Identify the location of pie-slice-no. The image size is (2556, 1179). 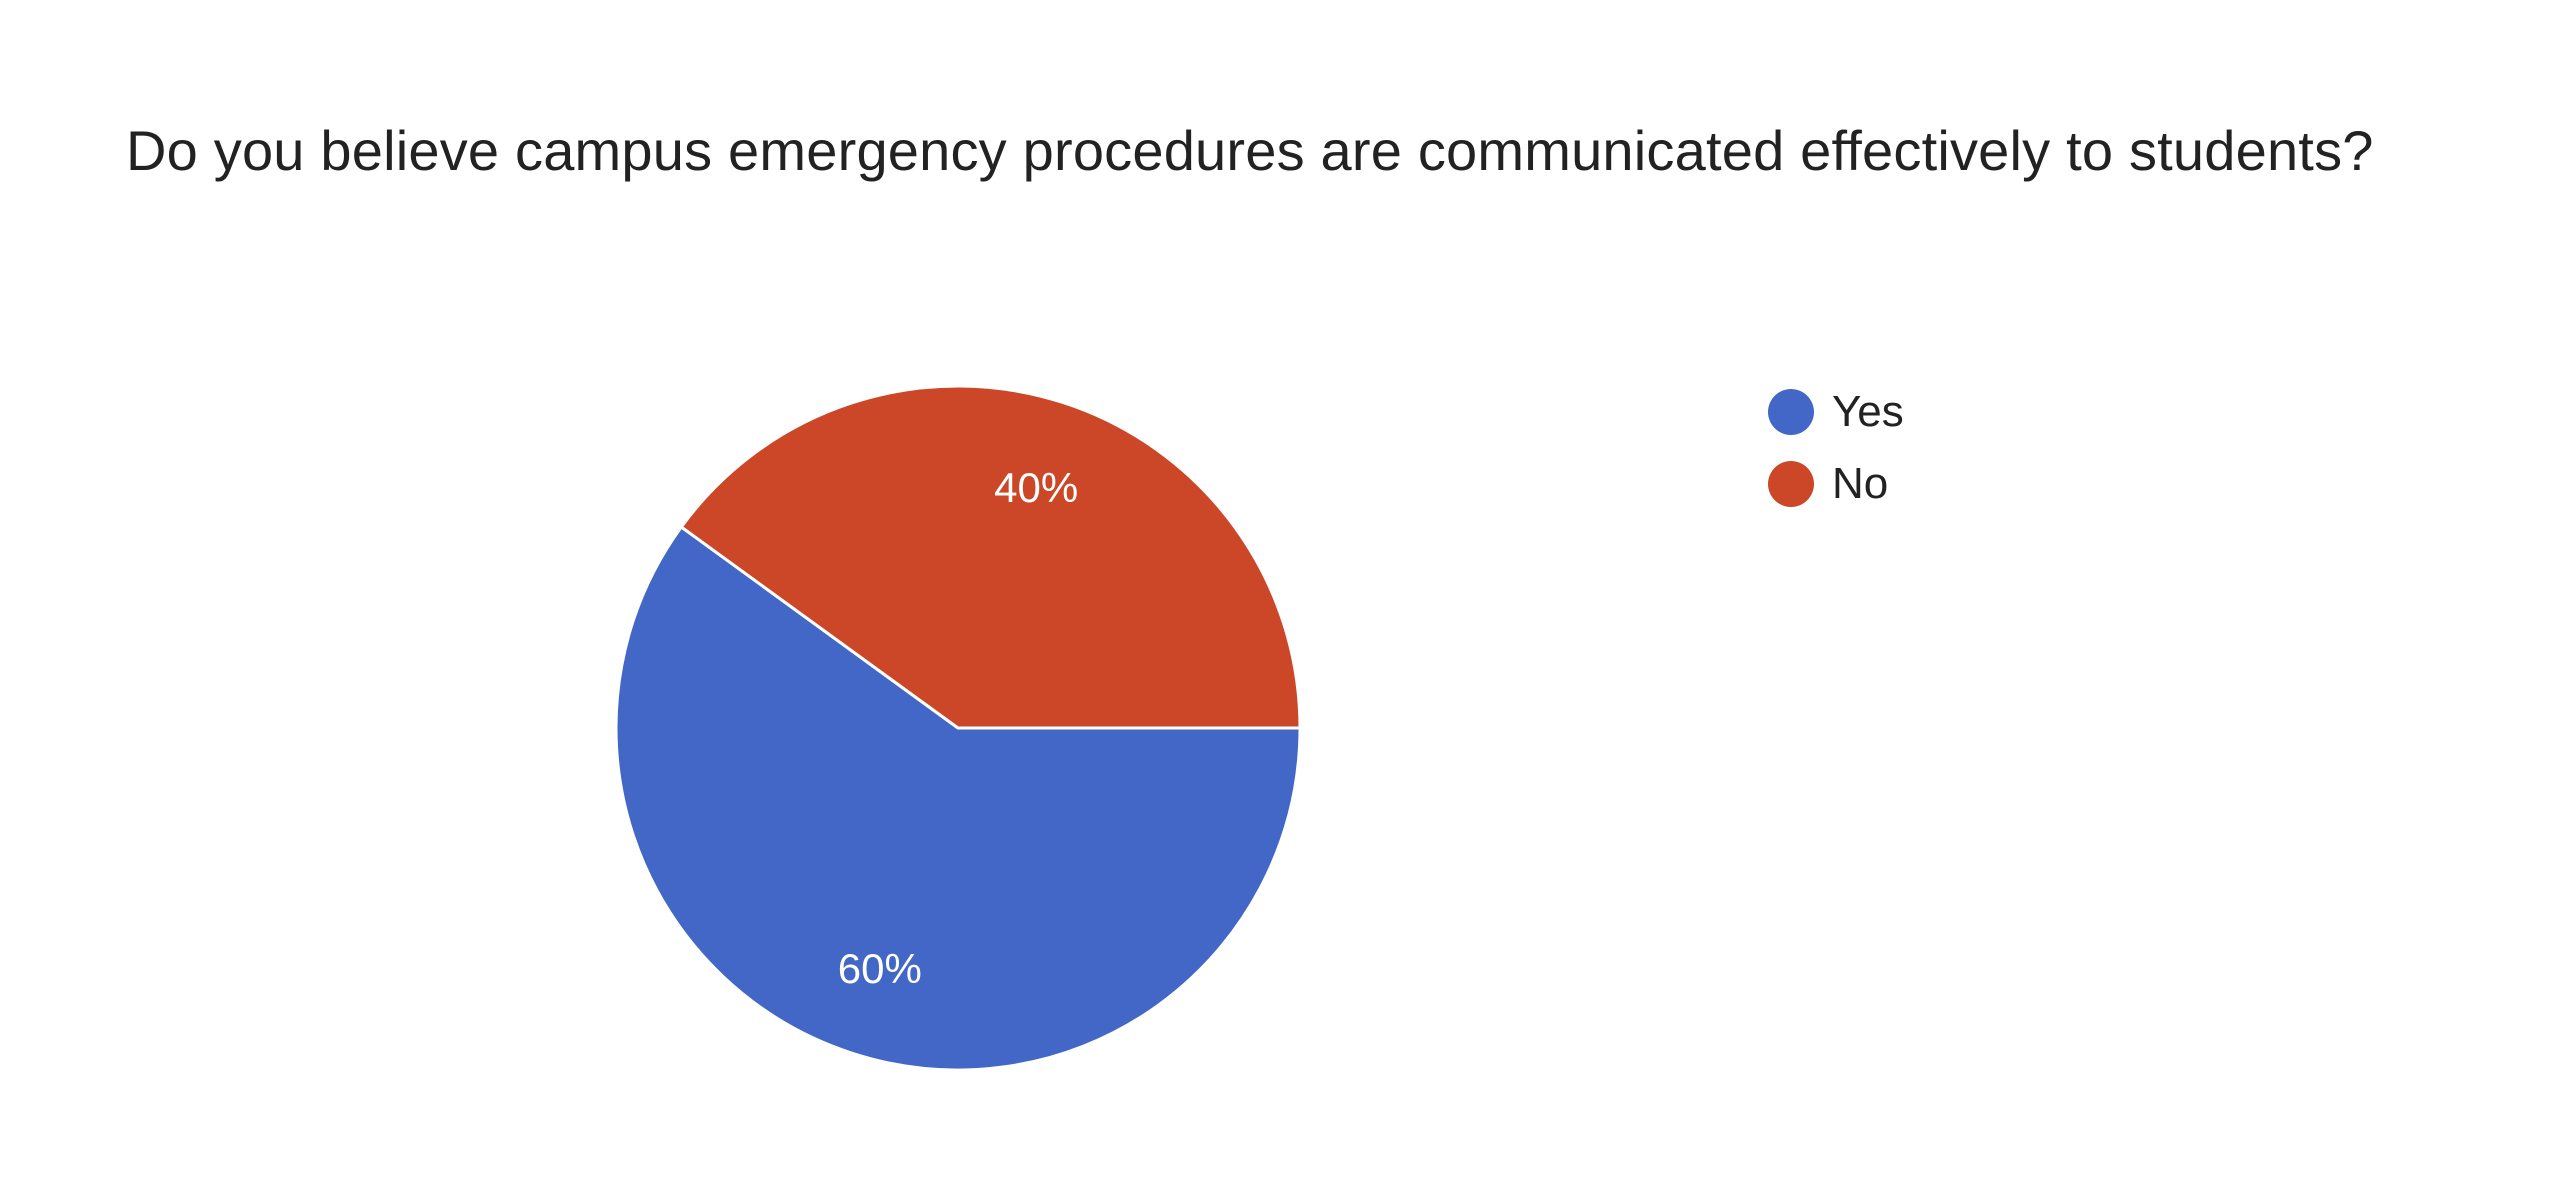
(990, 557).